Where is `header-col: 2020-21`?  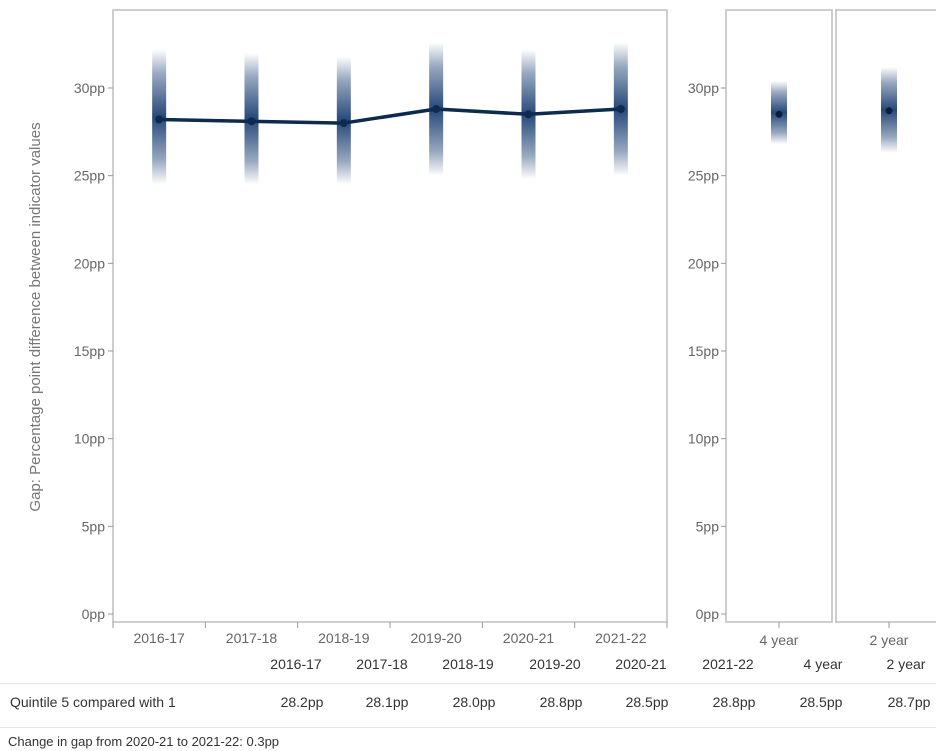 header-col: 2020-21 is located at coordinates (641, 664).